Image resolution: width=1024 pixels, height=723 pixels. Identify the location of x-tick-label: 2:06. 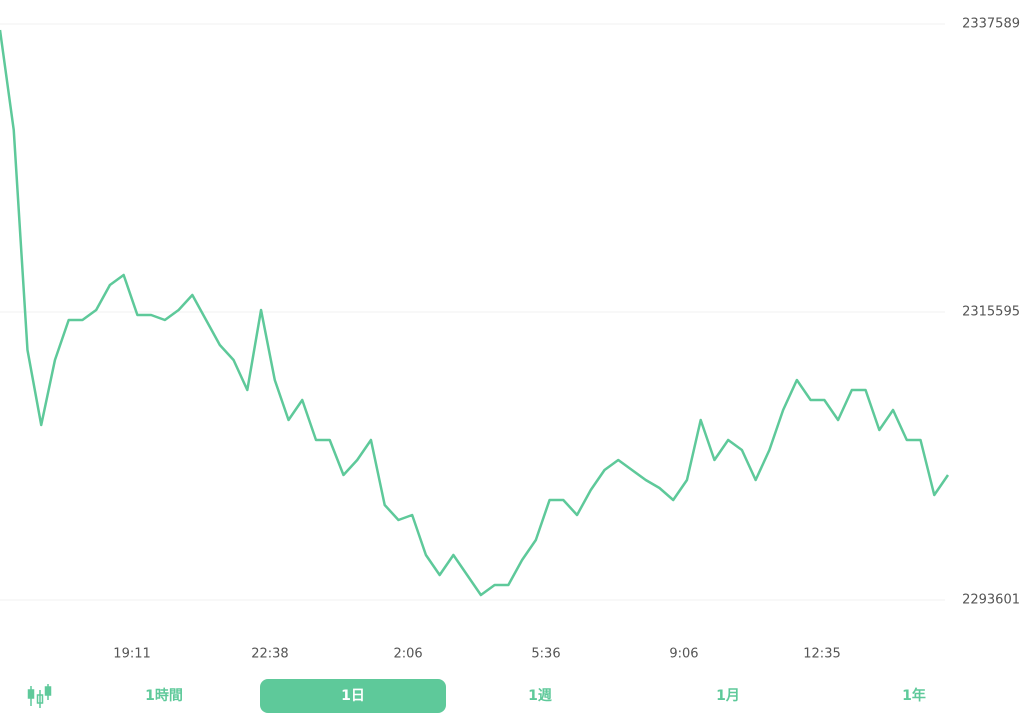
(407, 654).